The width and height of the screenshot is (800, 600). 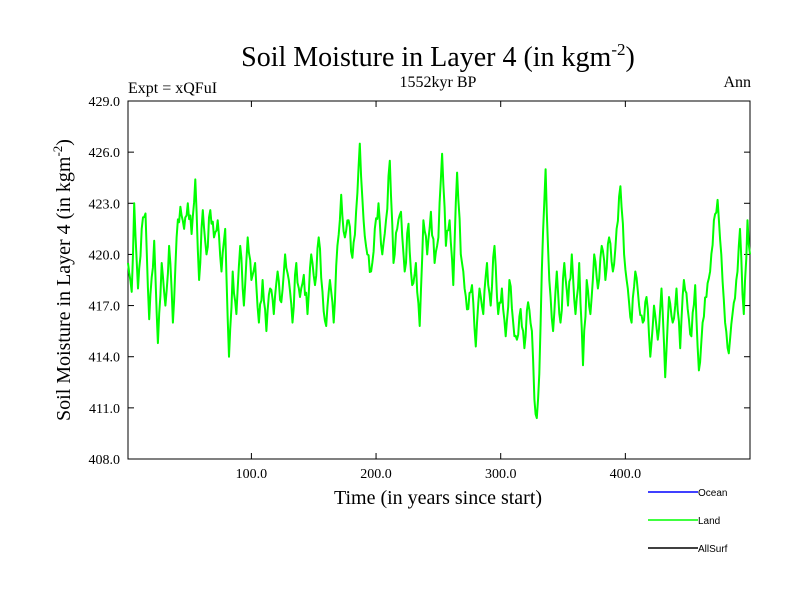 I want to click on x-tick-label: 100.0, so click(x=252, y=474).